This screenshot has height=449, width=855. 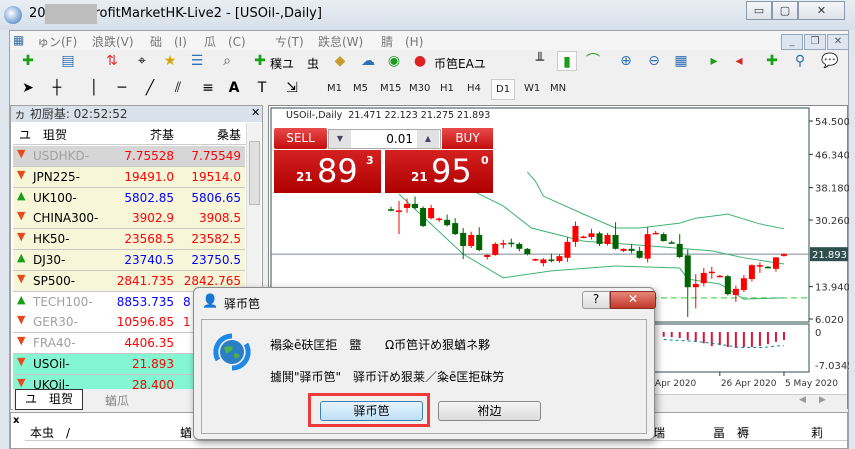 What do you see at coordinates (129, 240) in the screenshot?
I see `market-watch-row: ▼ HK50- 23568.5 23582.5` at bounding box center [129, 240].